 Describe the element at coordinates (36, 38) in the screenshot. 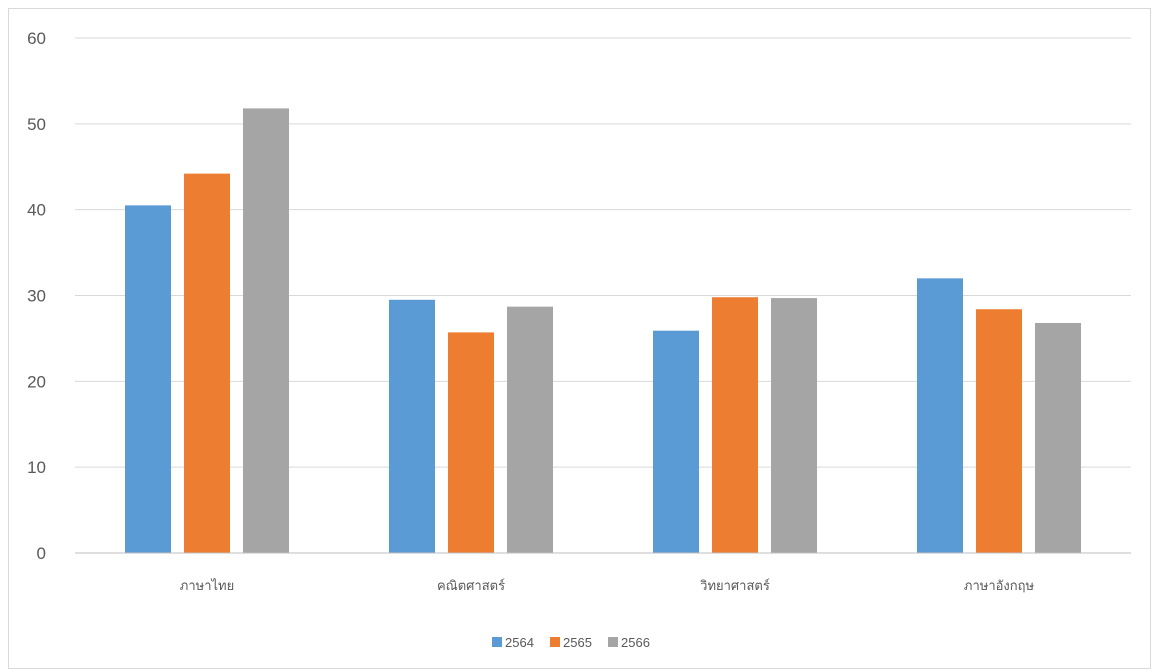

I see `y-tick-label: 60` at that location.